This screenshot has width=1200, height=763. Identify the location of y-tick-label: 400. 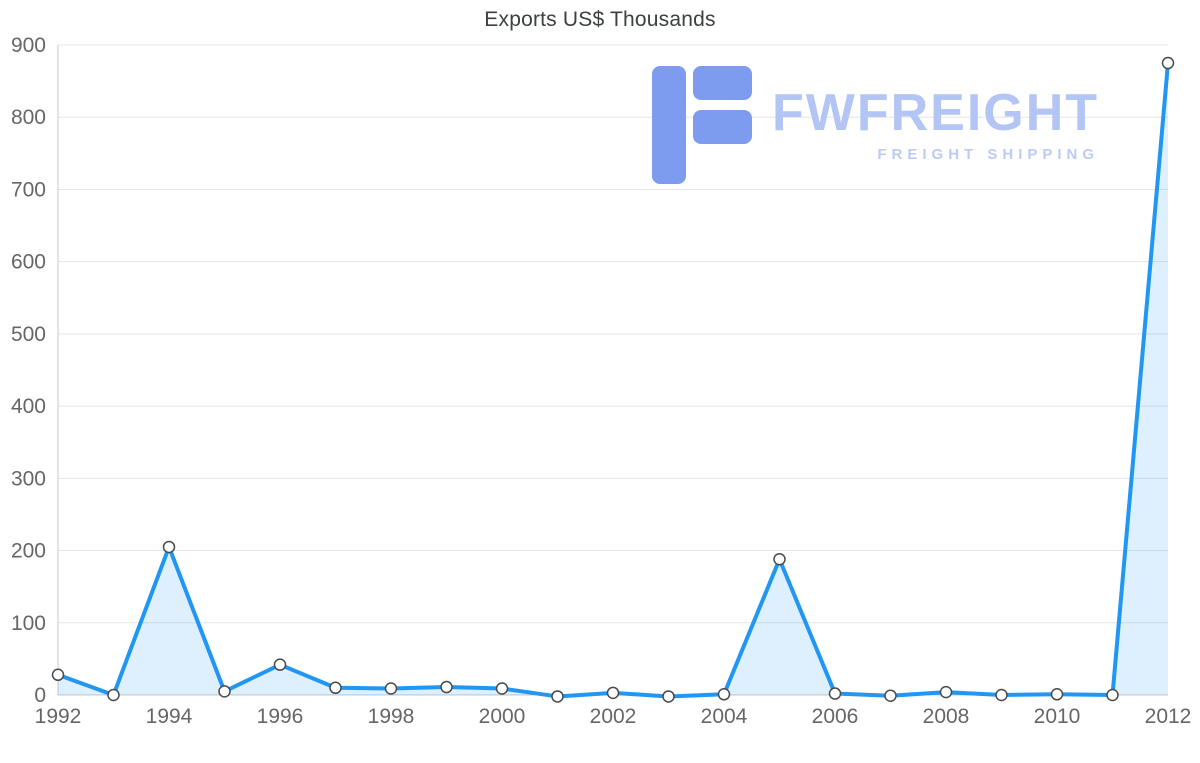
(28, 406).